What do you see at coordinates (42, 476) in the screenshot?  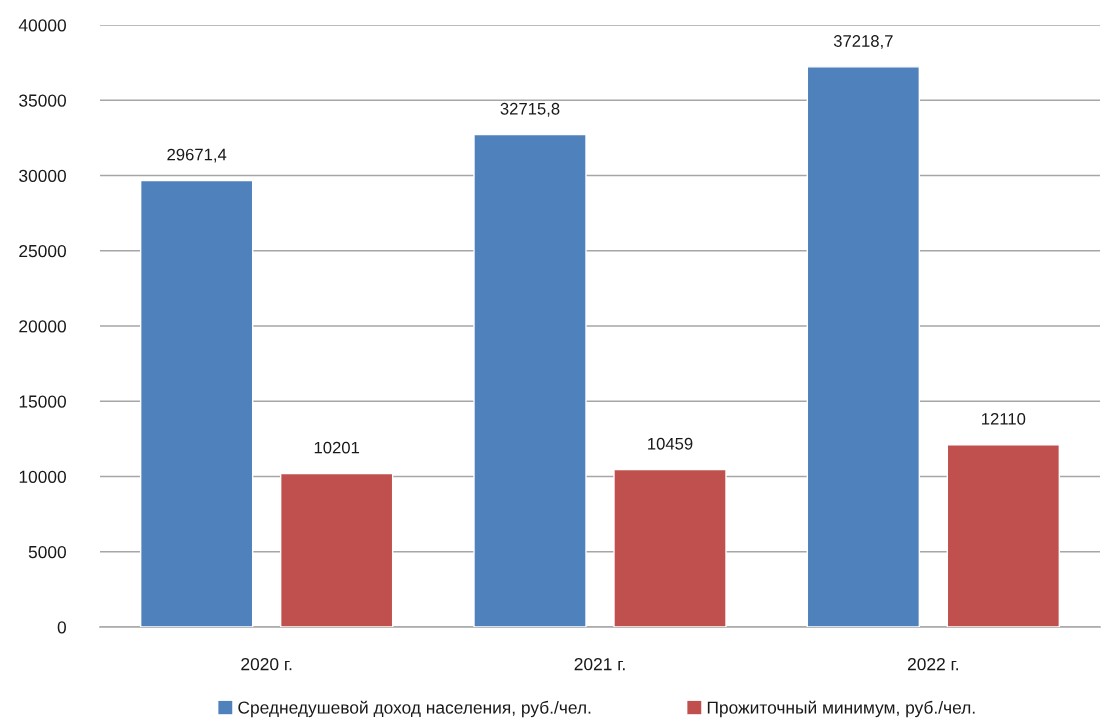 I see `y-tick-label: 10000` at bounding box center [42, 476].